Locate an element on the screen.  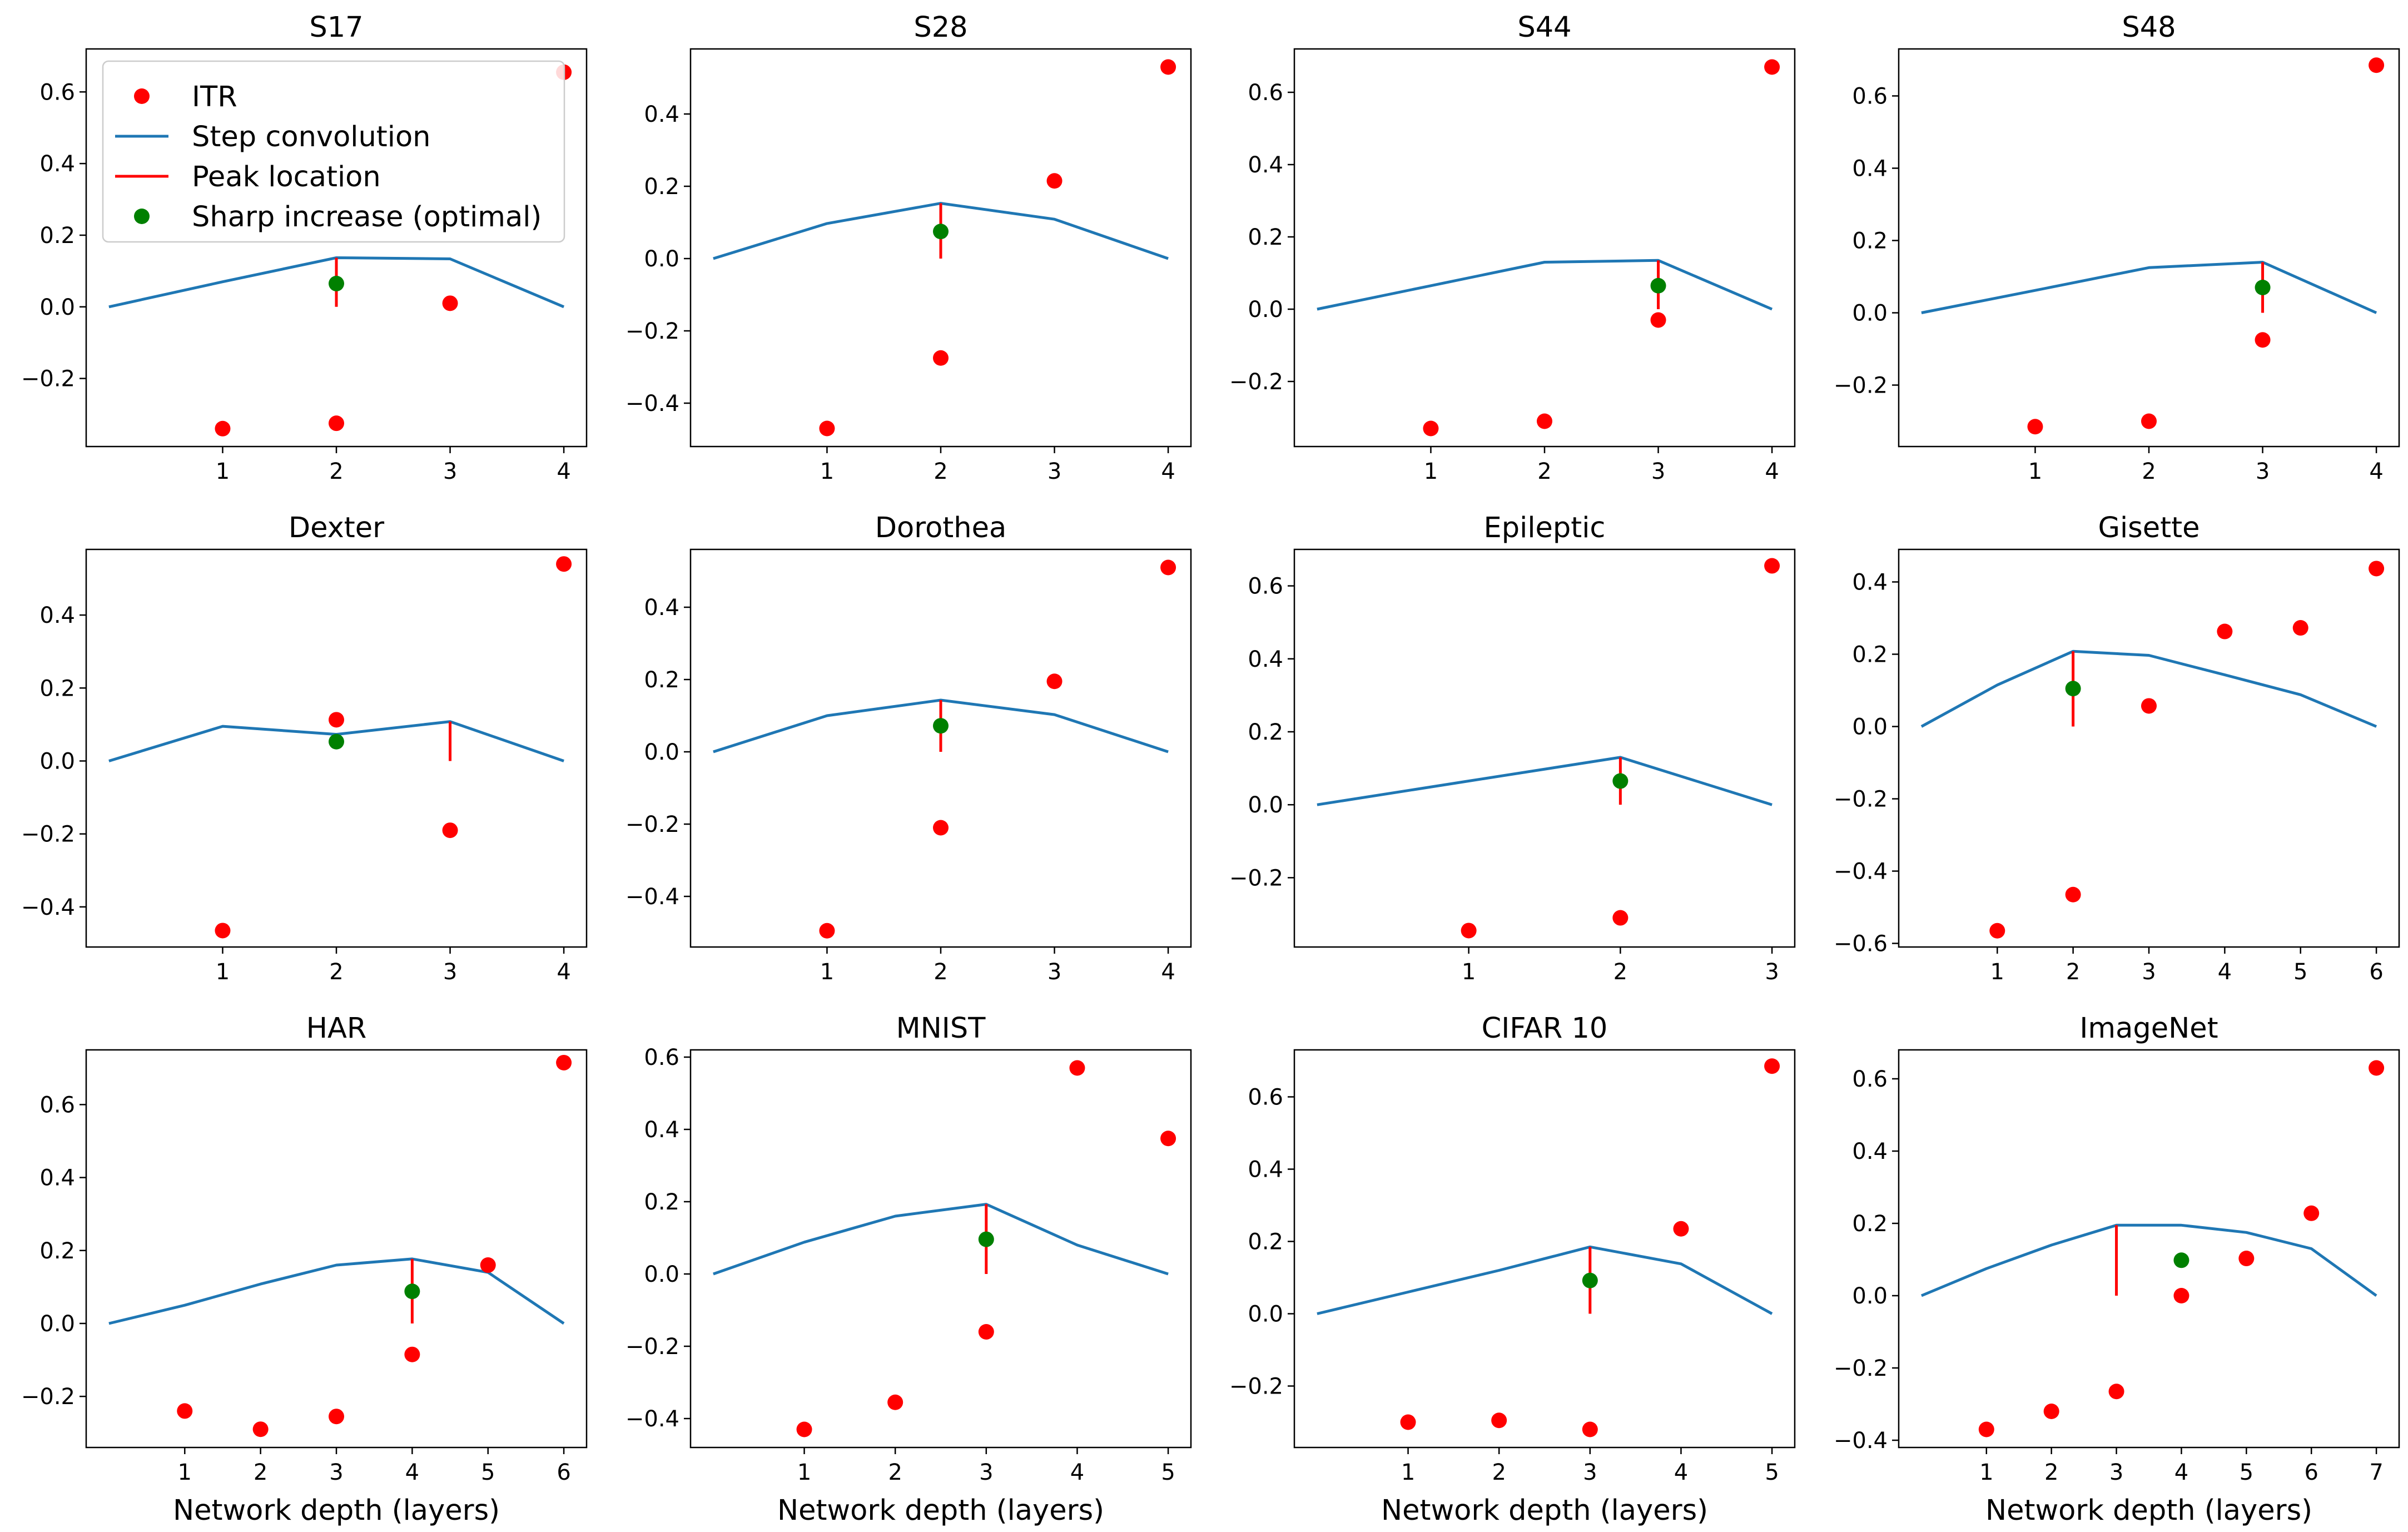
panel-title: Gisette is located at coordinates (2149, 528).